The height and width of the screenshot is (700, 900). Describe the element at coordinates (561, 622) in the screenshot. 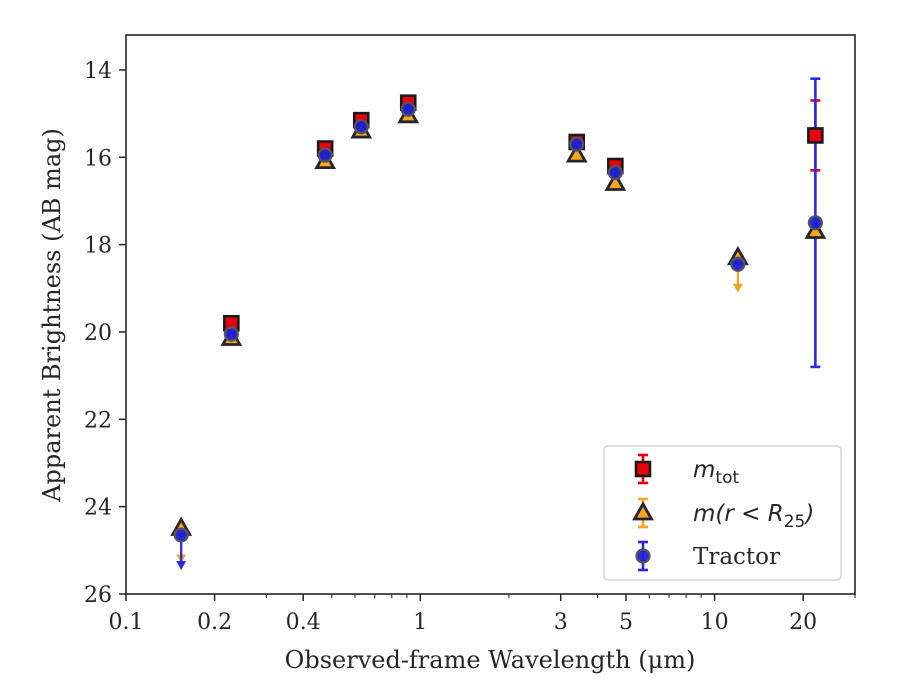

I see `x-tick-label: 3` at that location.